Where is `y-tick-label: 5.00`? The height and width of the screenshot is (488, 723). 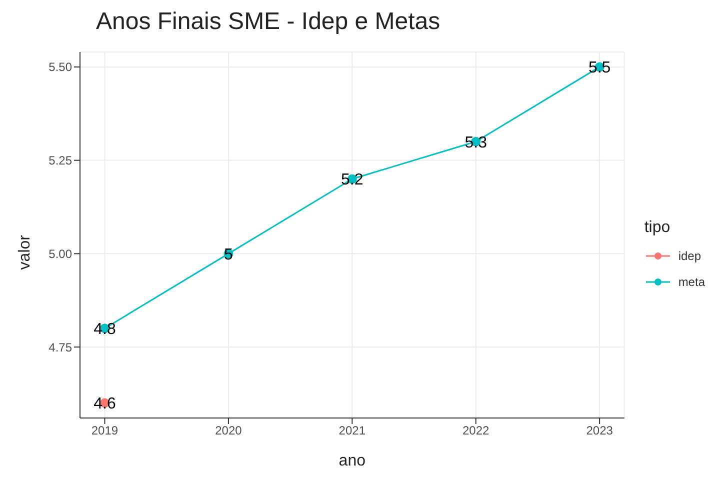
y-tick-label: 5.00 is located at coordinates (60, 253).